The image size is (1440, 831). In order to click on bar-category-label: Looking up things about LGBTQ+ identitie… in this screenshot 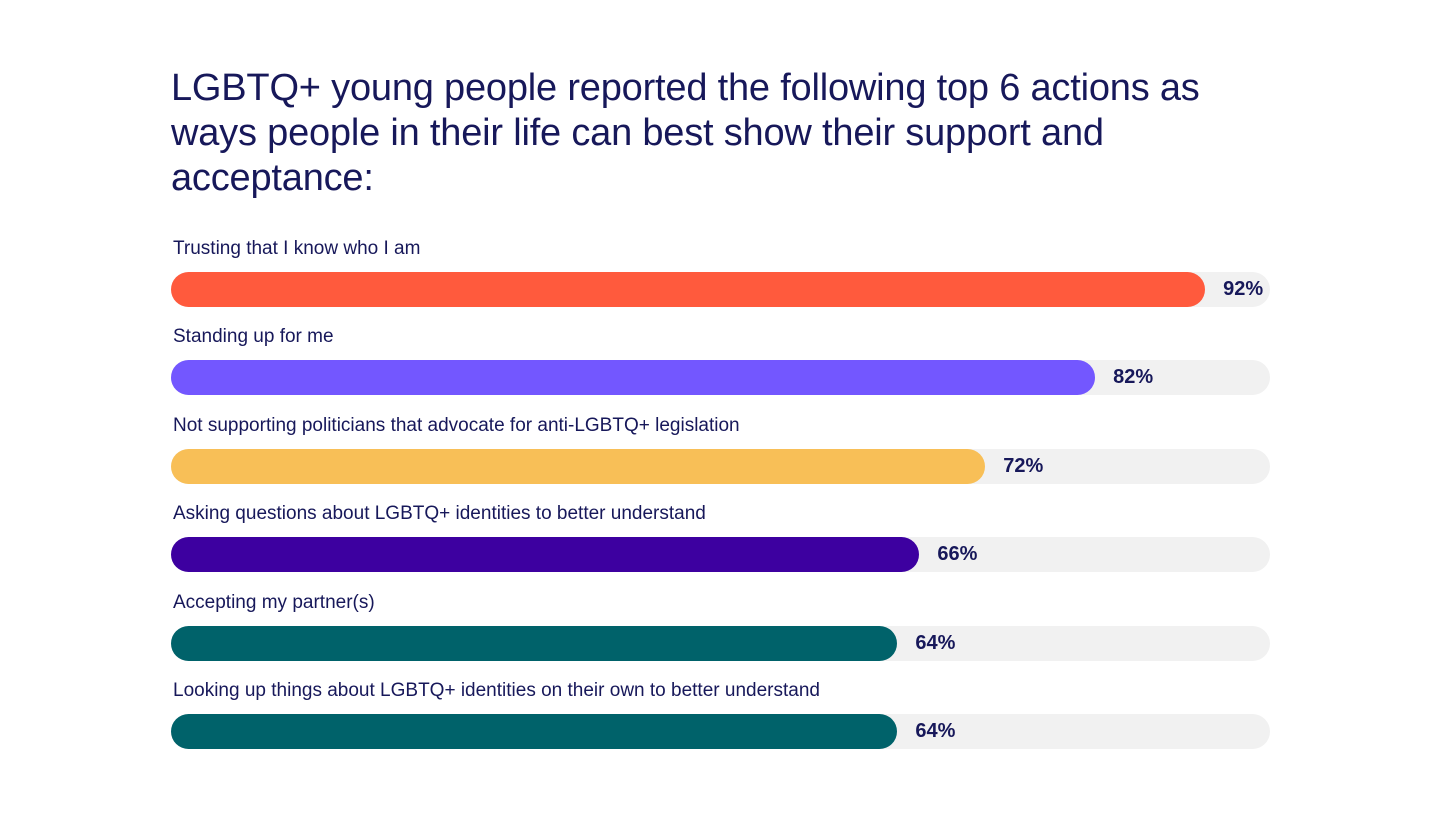, I will do `click(496, 690)`.